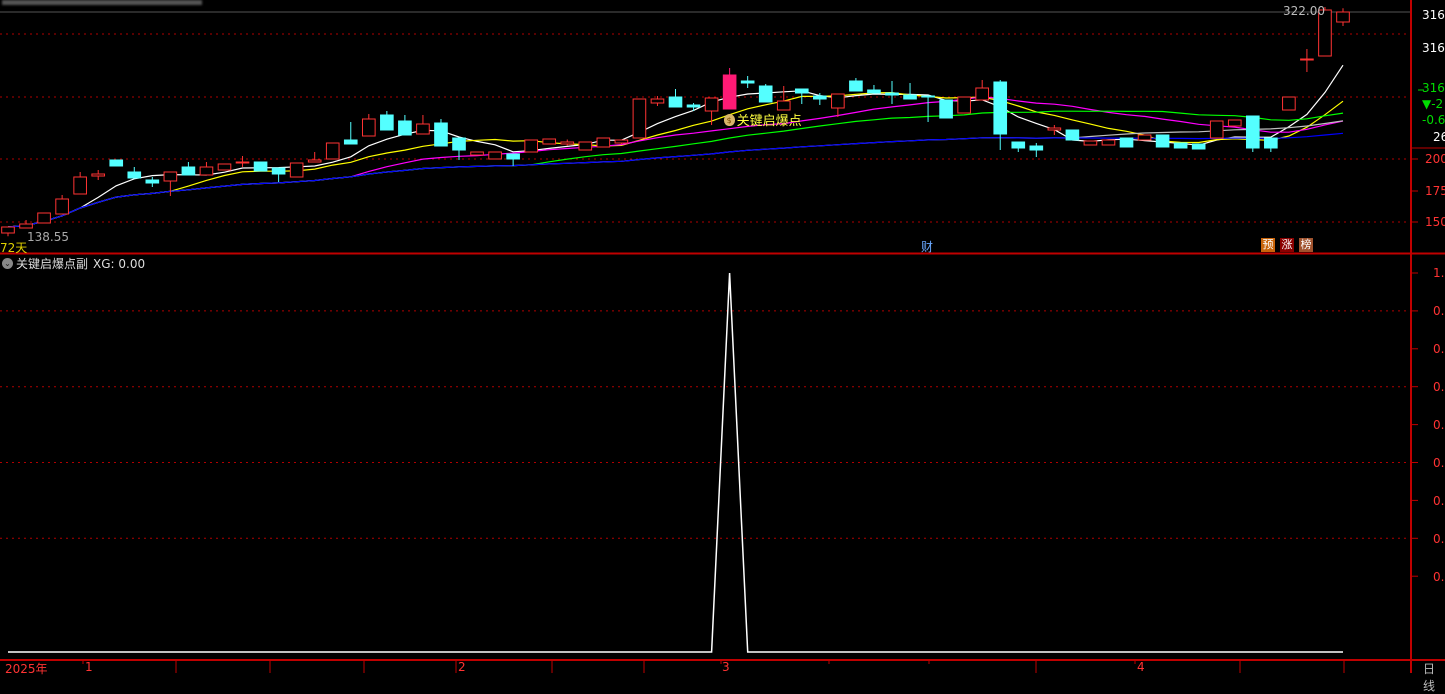  Describe the element at coordinates (1439, 311) in the screenshot. I see `indicator-axis-label: 0.9` at that location.